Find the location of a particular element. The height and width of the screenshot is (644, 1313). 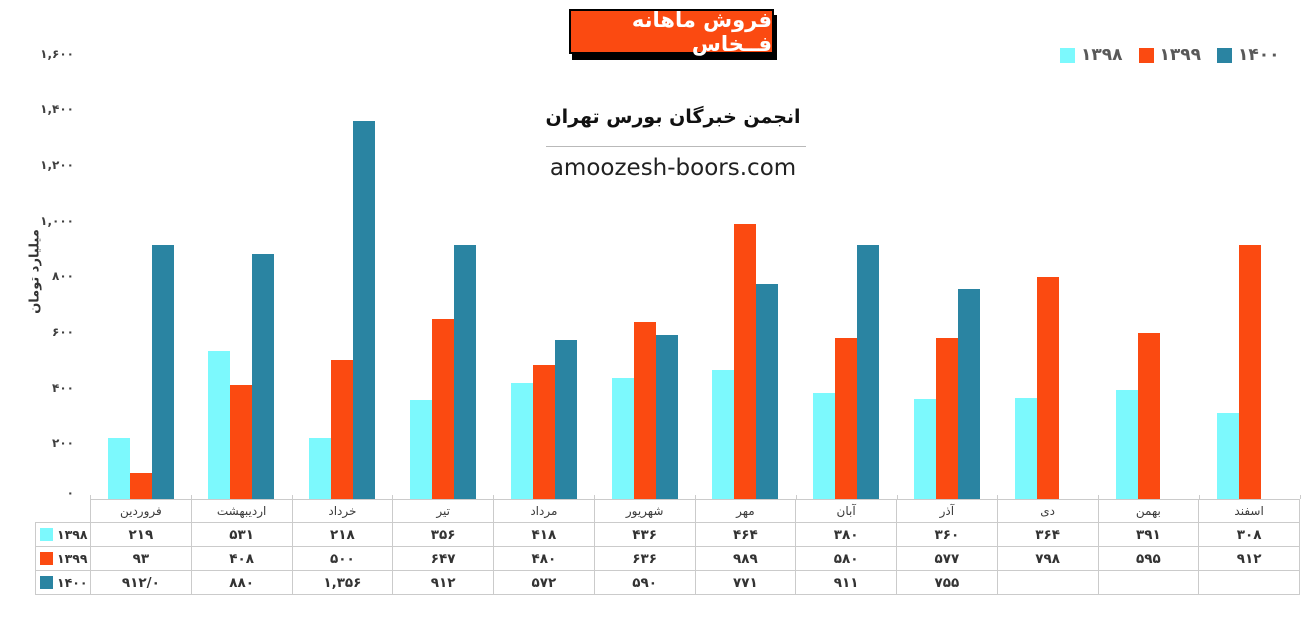

value-1399-month-12: ۹۱۲ is located at coordinates (1249, 558).